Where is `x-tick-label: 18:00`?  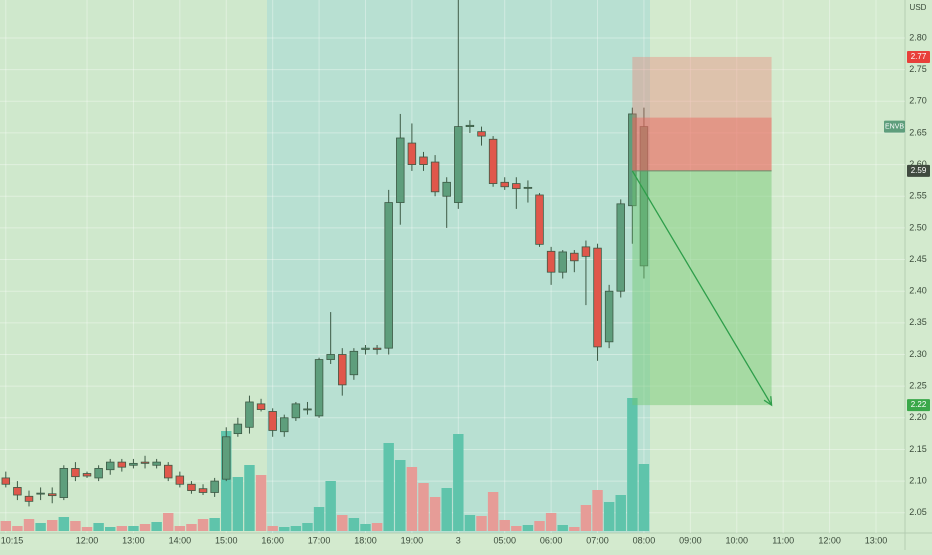 x-tick-label: 18:00 is located at coordinates (365, 540).